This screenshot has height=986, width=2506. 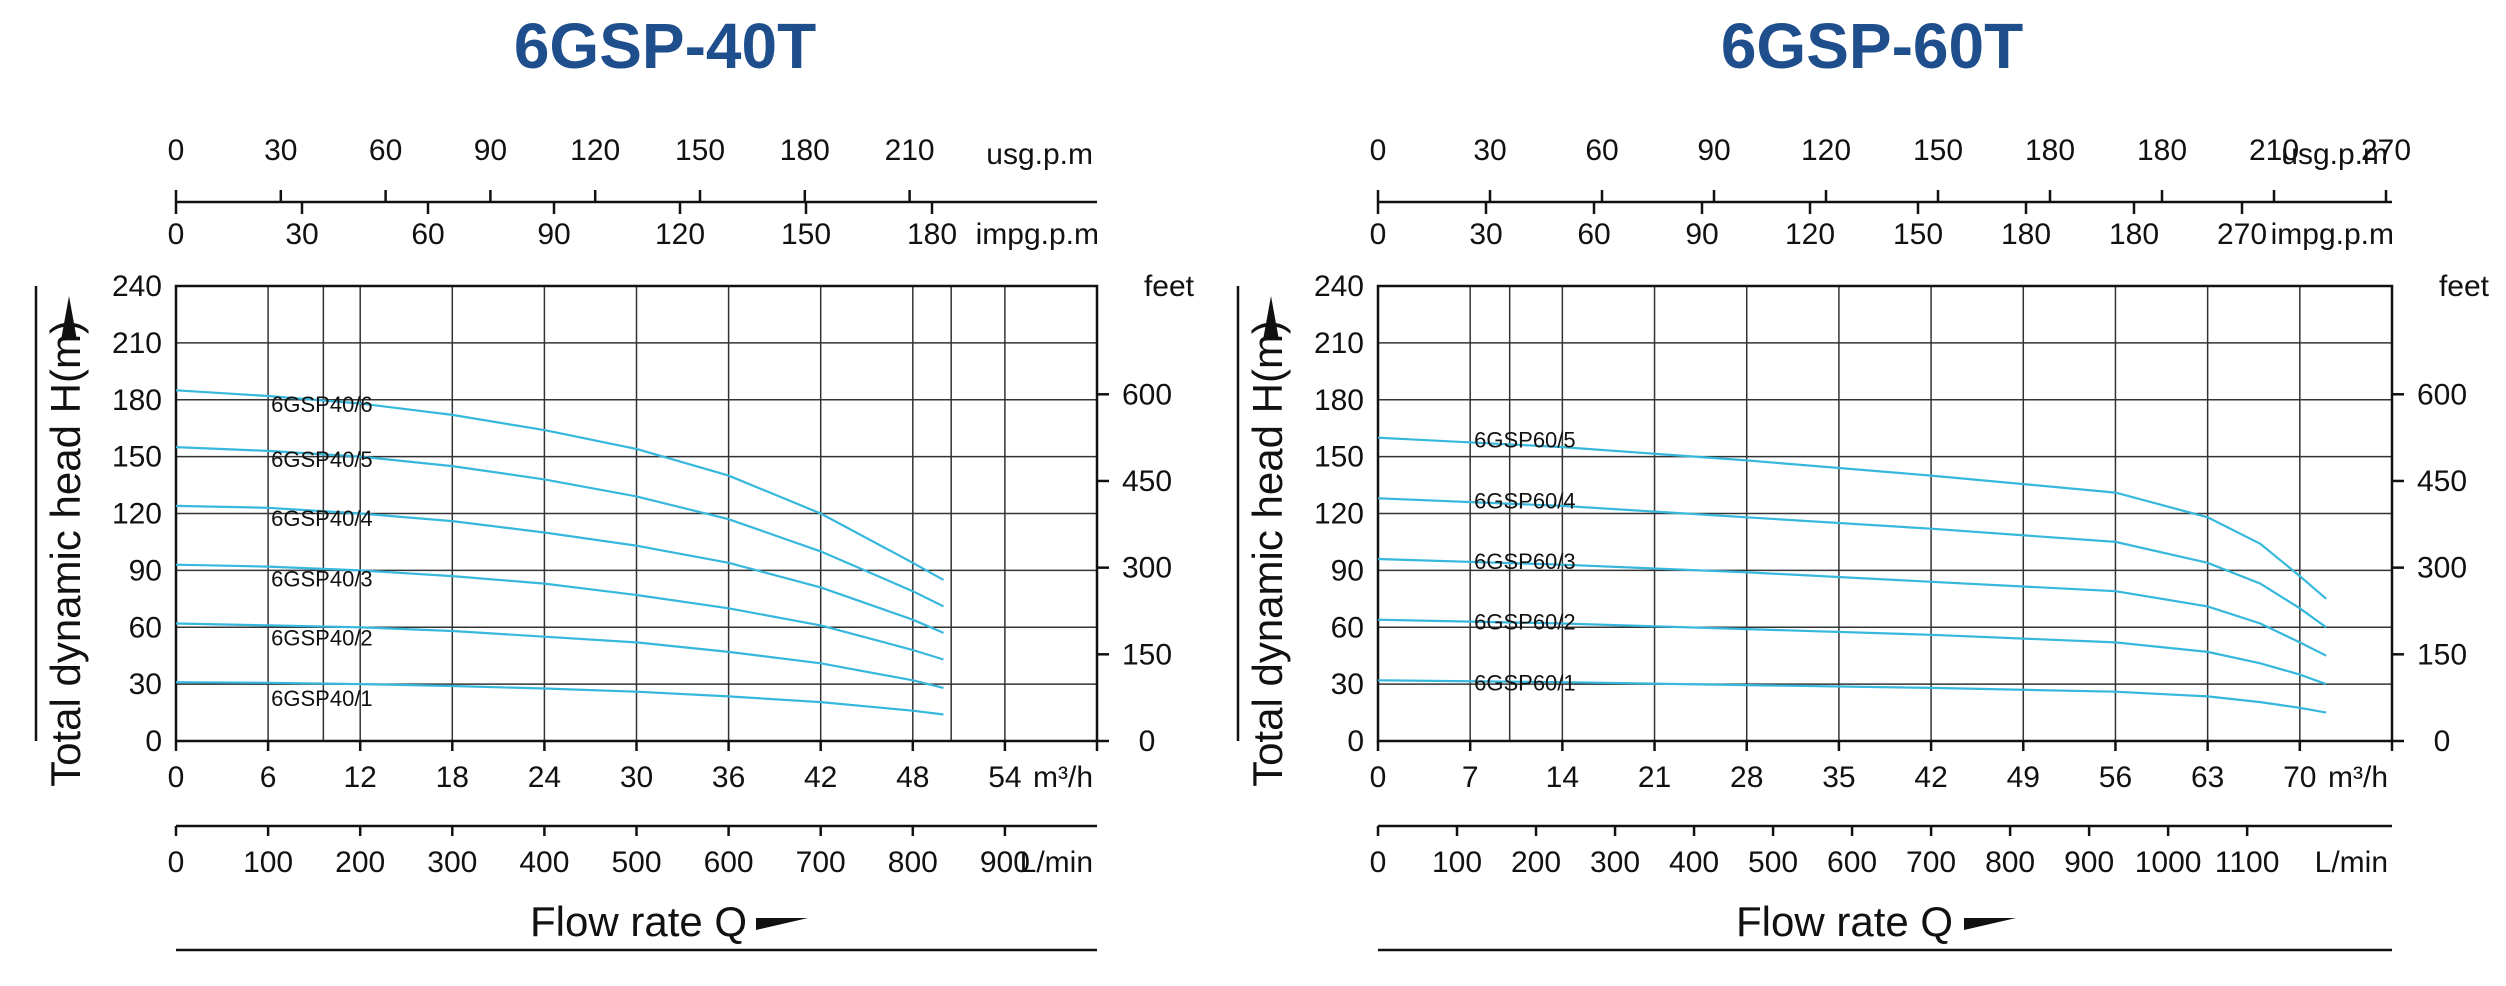 What do you see at coordinates (1525, 682) in the screenshot?
I see `series-label: 6GSP60/1` at bounding box center [1525, 682].